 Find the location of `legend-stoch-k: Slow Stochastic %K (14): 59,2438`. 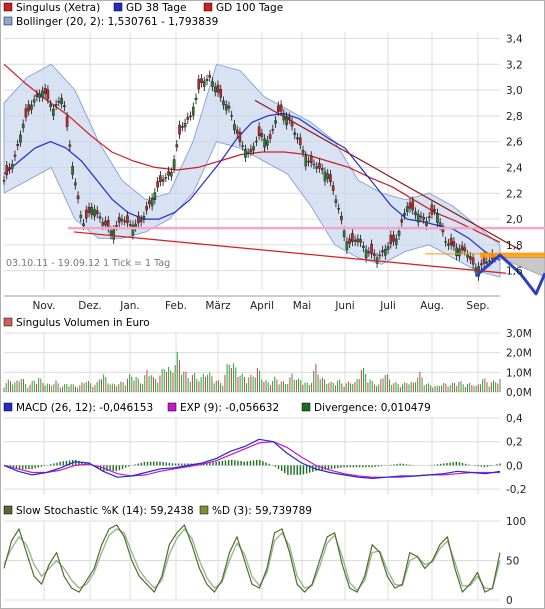

legend-stoch-k: Slow Stochastic %K (14): 59,2438 is located at coordinates (105, 511).